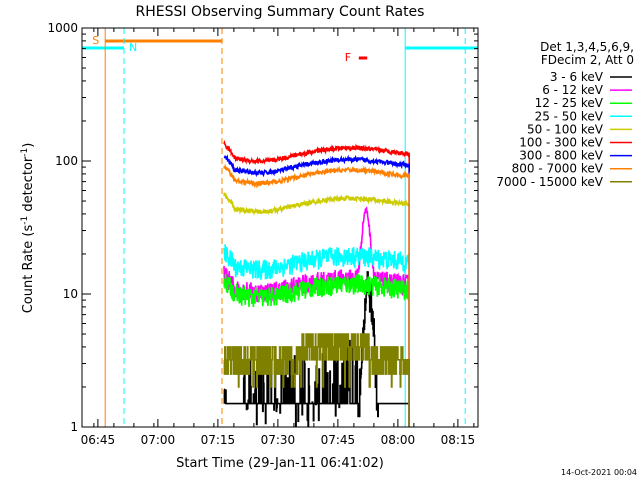  Describe the element at coordinates (25, 152) in the screenshot. I see `y-axis-label-exp2: -1` at that location.